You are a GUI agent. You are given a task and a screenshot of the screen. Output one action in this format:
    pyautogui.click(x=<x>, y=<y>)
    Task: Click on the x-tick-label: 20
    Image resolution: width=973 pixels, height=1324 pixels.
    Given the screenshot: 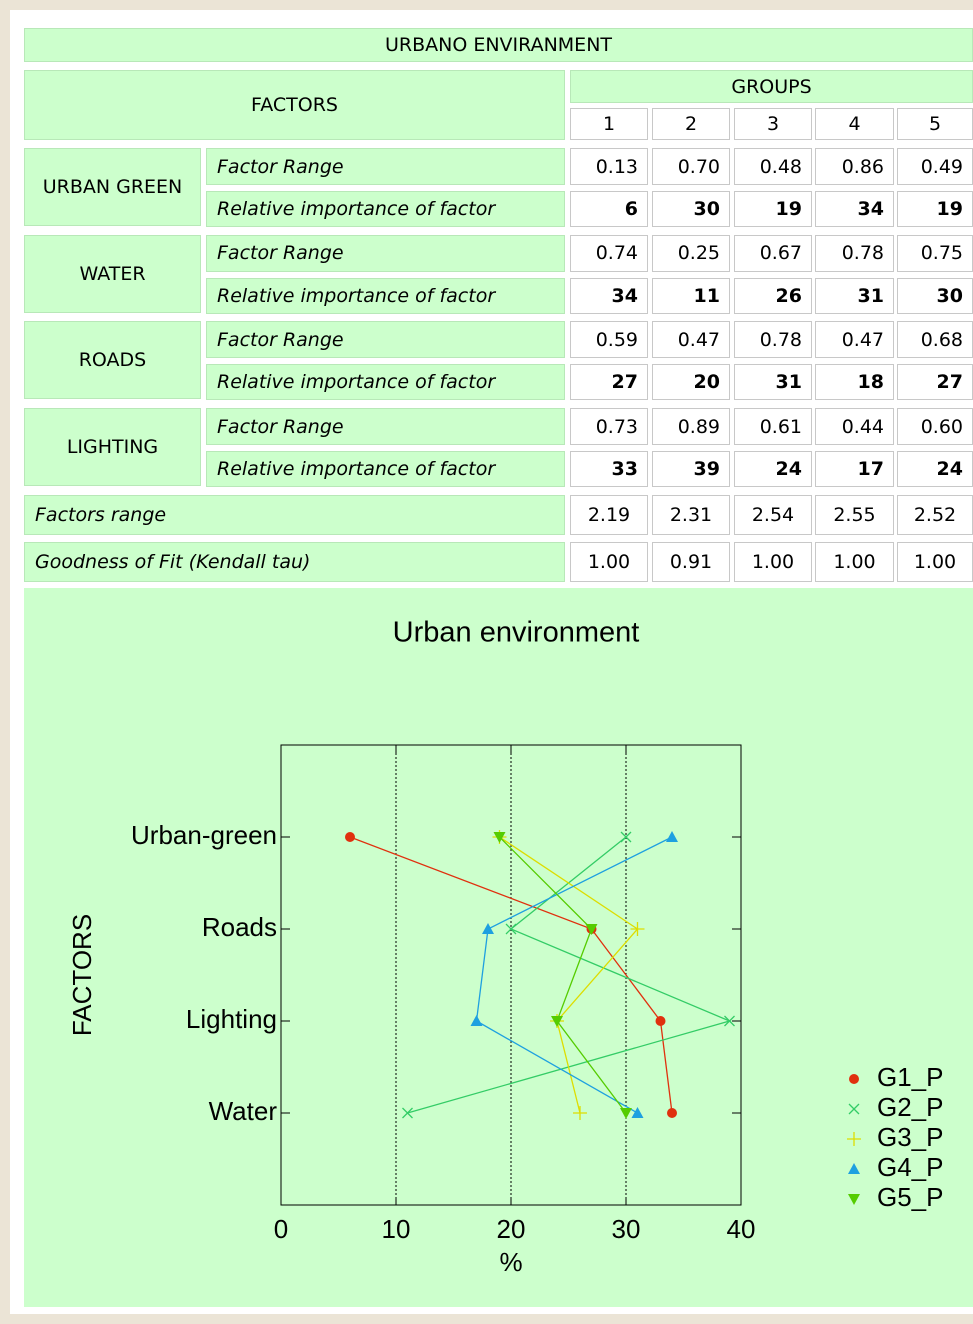 What is the action you would take?
    pyautogui.click(x=511, y=1229)
    